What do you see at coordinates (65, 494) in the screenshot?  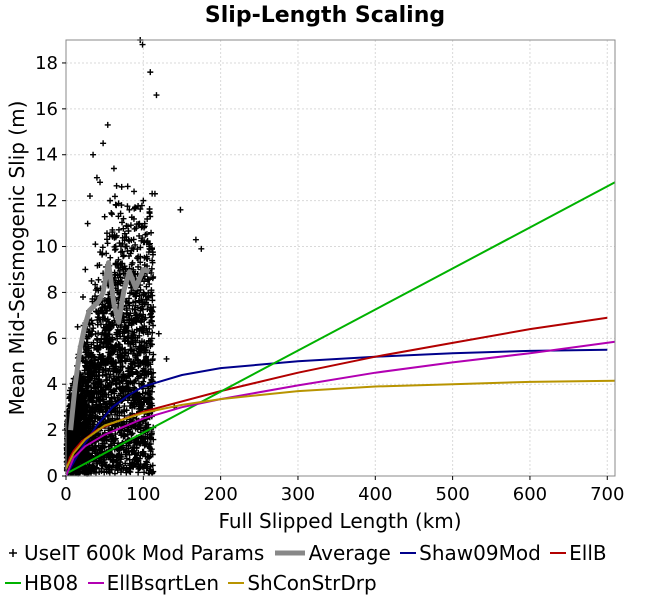 I see `x-tick-label: 0` at bounding box center [65, 494].